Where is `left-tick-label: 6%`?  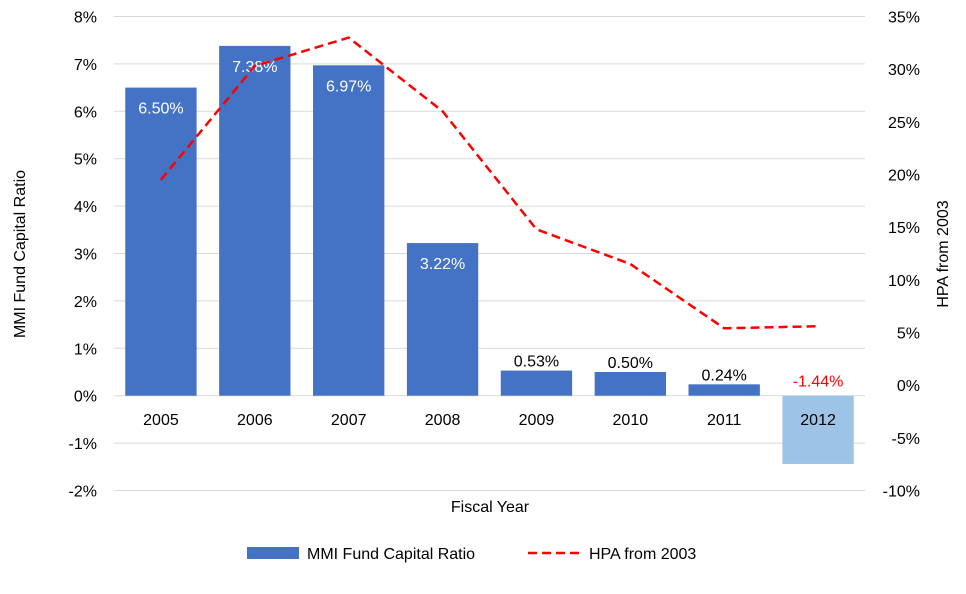 left-tick-label: 6% is located at coordinates (85, 112).